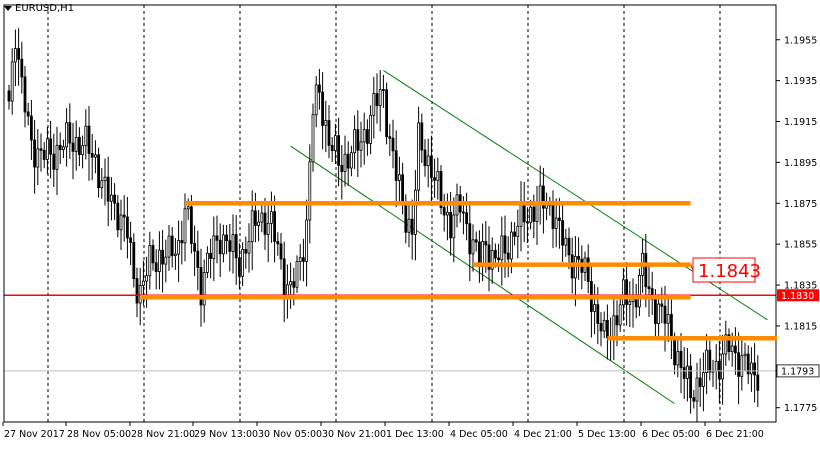  What do you see at coordinates (607, 434) in the screenshot?
I see `time-tick-label: 5 Dec 13:00` at bounding box center [607, 434].